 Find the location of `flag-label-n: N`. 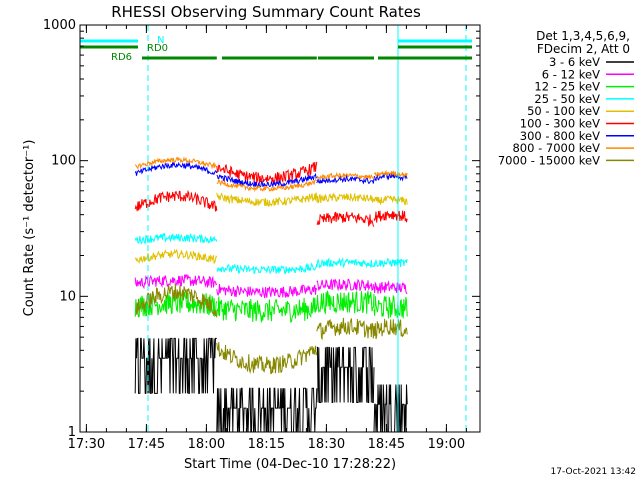

flag-label-n: N is located at coordinates (160, 40).